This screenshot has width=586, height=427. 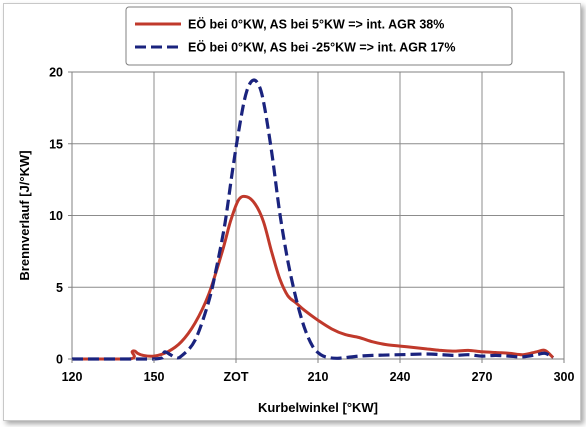 What do you see at coordinates (24, 215) in the screenshot?
I see `y-axis-title: Brennverlauf [J/°KW]` at bounding box center [24, 215].